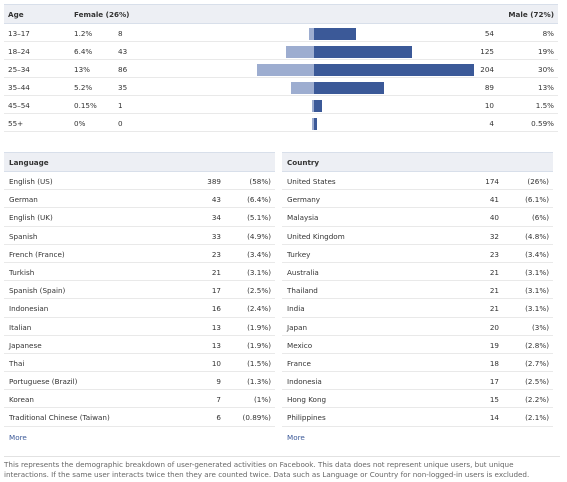  I want to click on language-row: Italian 13 (1.9%), so click(139, 327).